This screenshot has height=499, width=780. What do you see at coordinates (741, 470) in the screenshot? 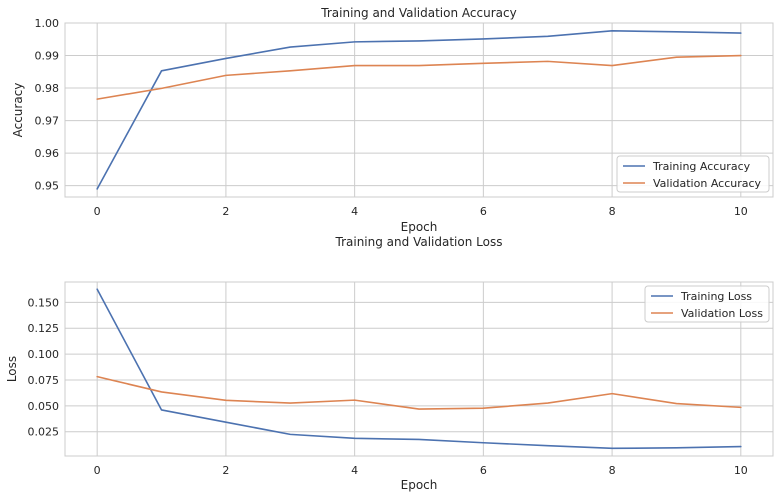
I see `loss-x-tick-label: 10` at bounding box center [741, 470].